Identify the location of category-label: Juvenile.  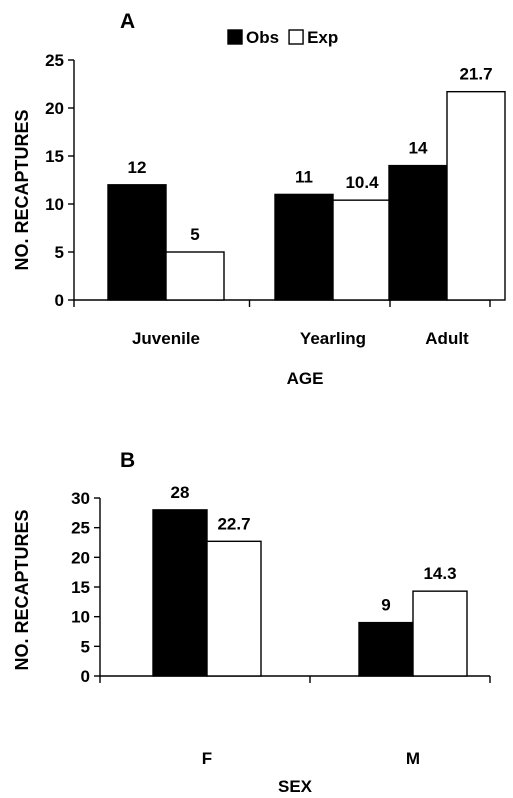
(166, 338).